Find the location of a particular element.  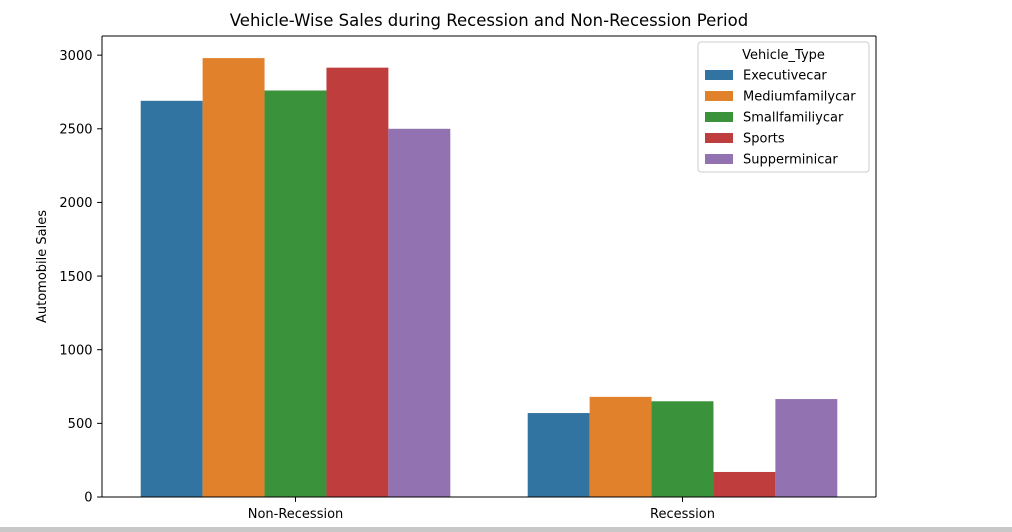

legend-swatch-smallfamiliycar is located at coordinates (719, 117).